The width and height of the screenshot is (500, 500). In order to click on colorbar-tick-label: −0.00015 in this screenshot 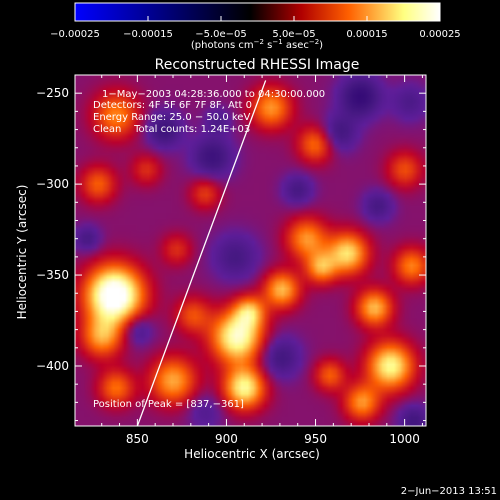, I will do `click(148, 34)`.